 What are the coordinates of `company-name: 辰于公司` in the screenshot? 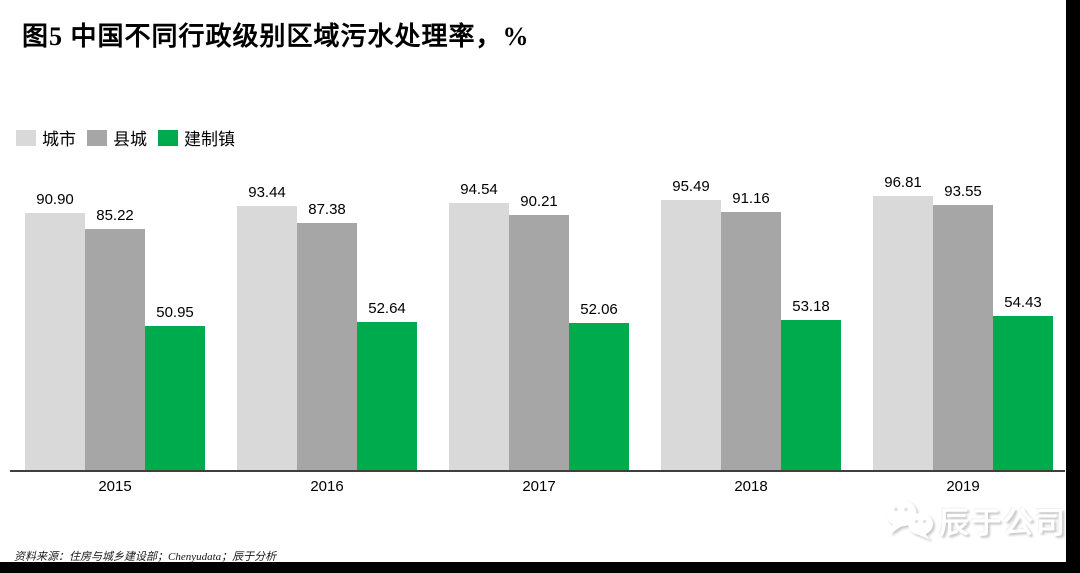 It's located at (1003, 523).